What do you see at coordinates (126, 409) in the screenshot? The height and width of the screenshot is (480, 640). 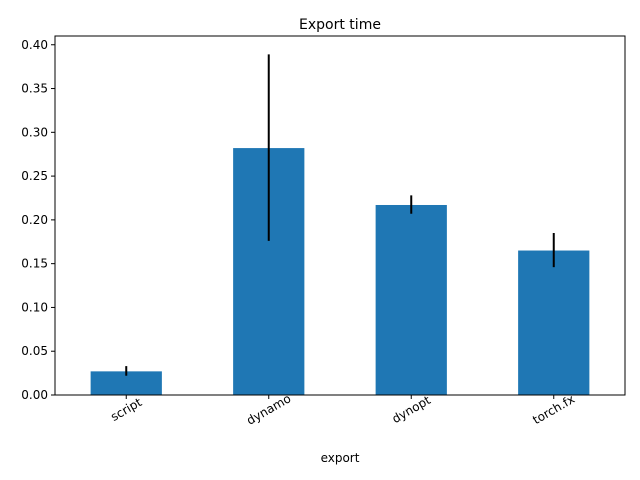 I see `x-tick-label: script` at bounding box center [126, 409].